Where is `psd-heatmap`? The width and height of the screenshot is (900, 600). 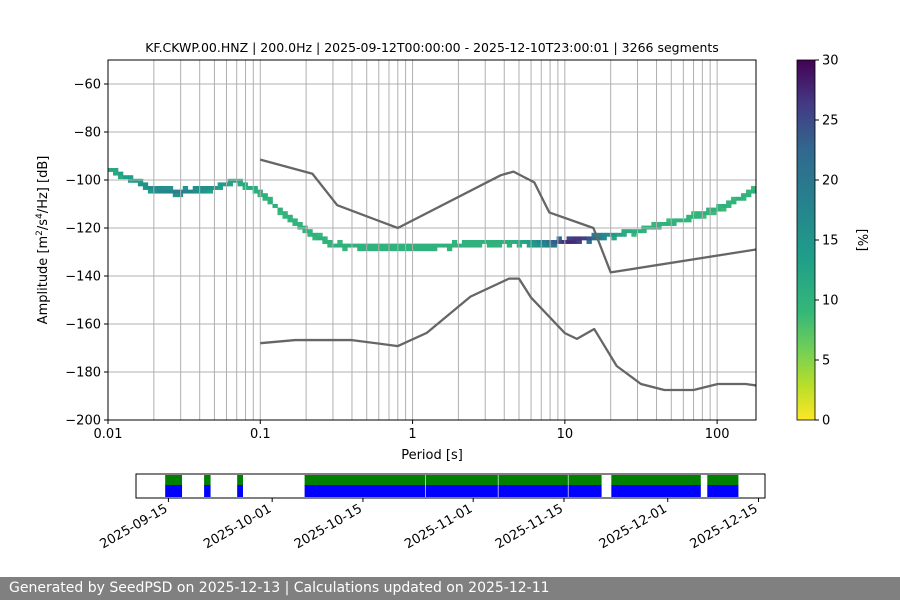 psd-heatmap is located at coordinates (432, 210).